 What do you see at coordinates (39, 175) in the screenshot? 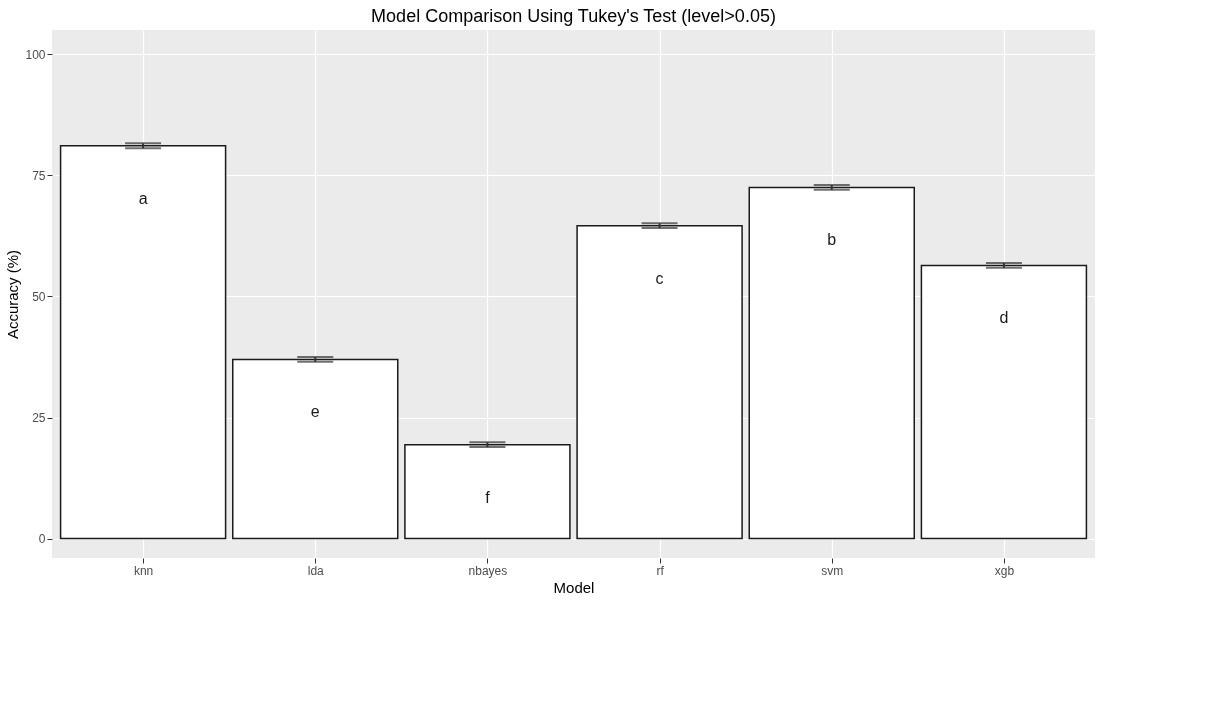
I see `y-tick-label: 75` at bounding box center [39, 175].